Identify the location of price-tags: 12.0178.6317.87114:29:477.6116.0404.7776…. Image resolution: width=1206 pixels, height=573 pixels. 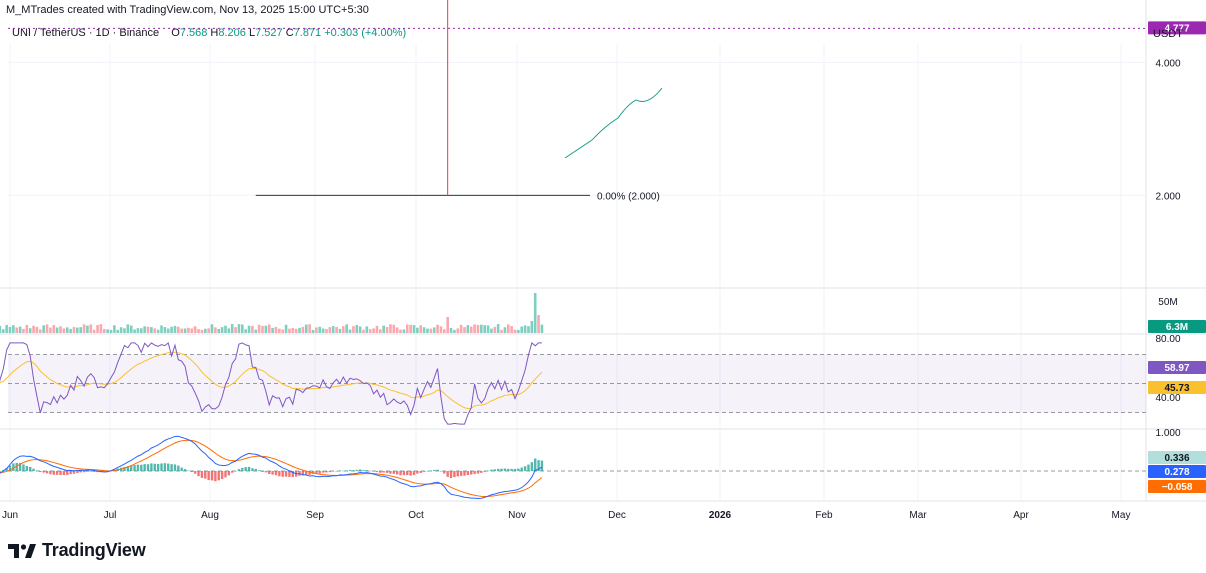
(1177, 257).